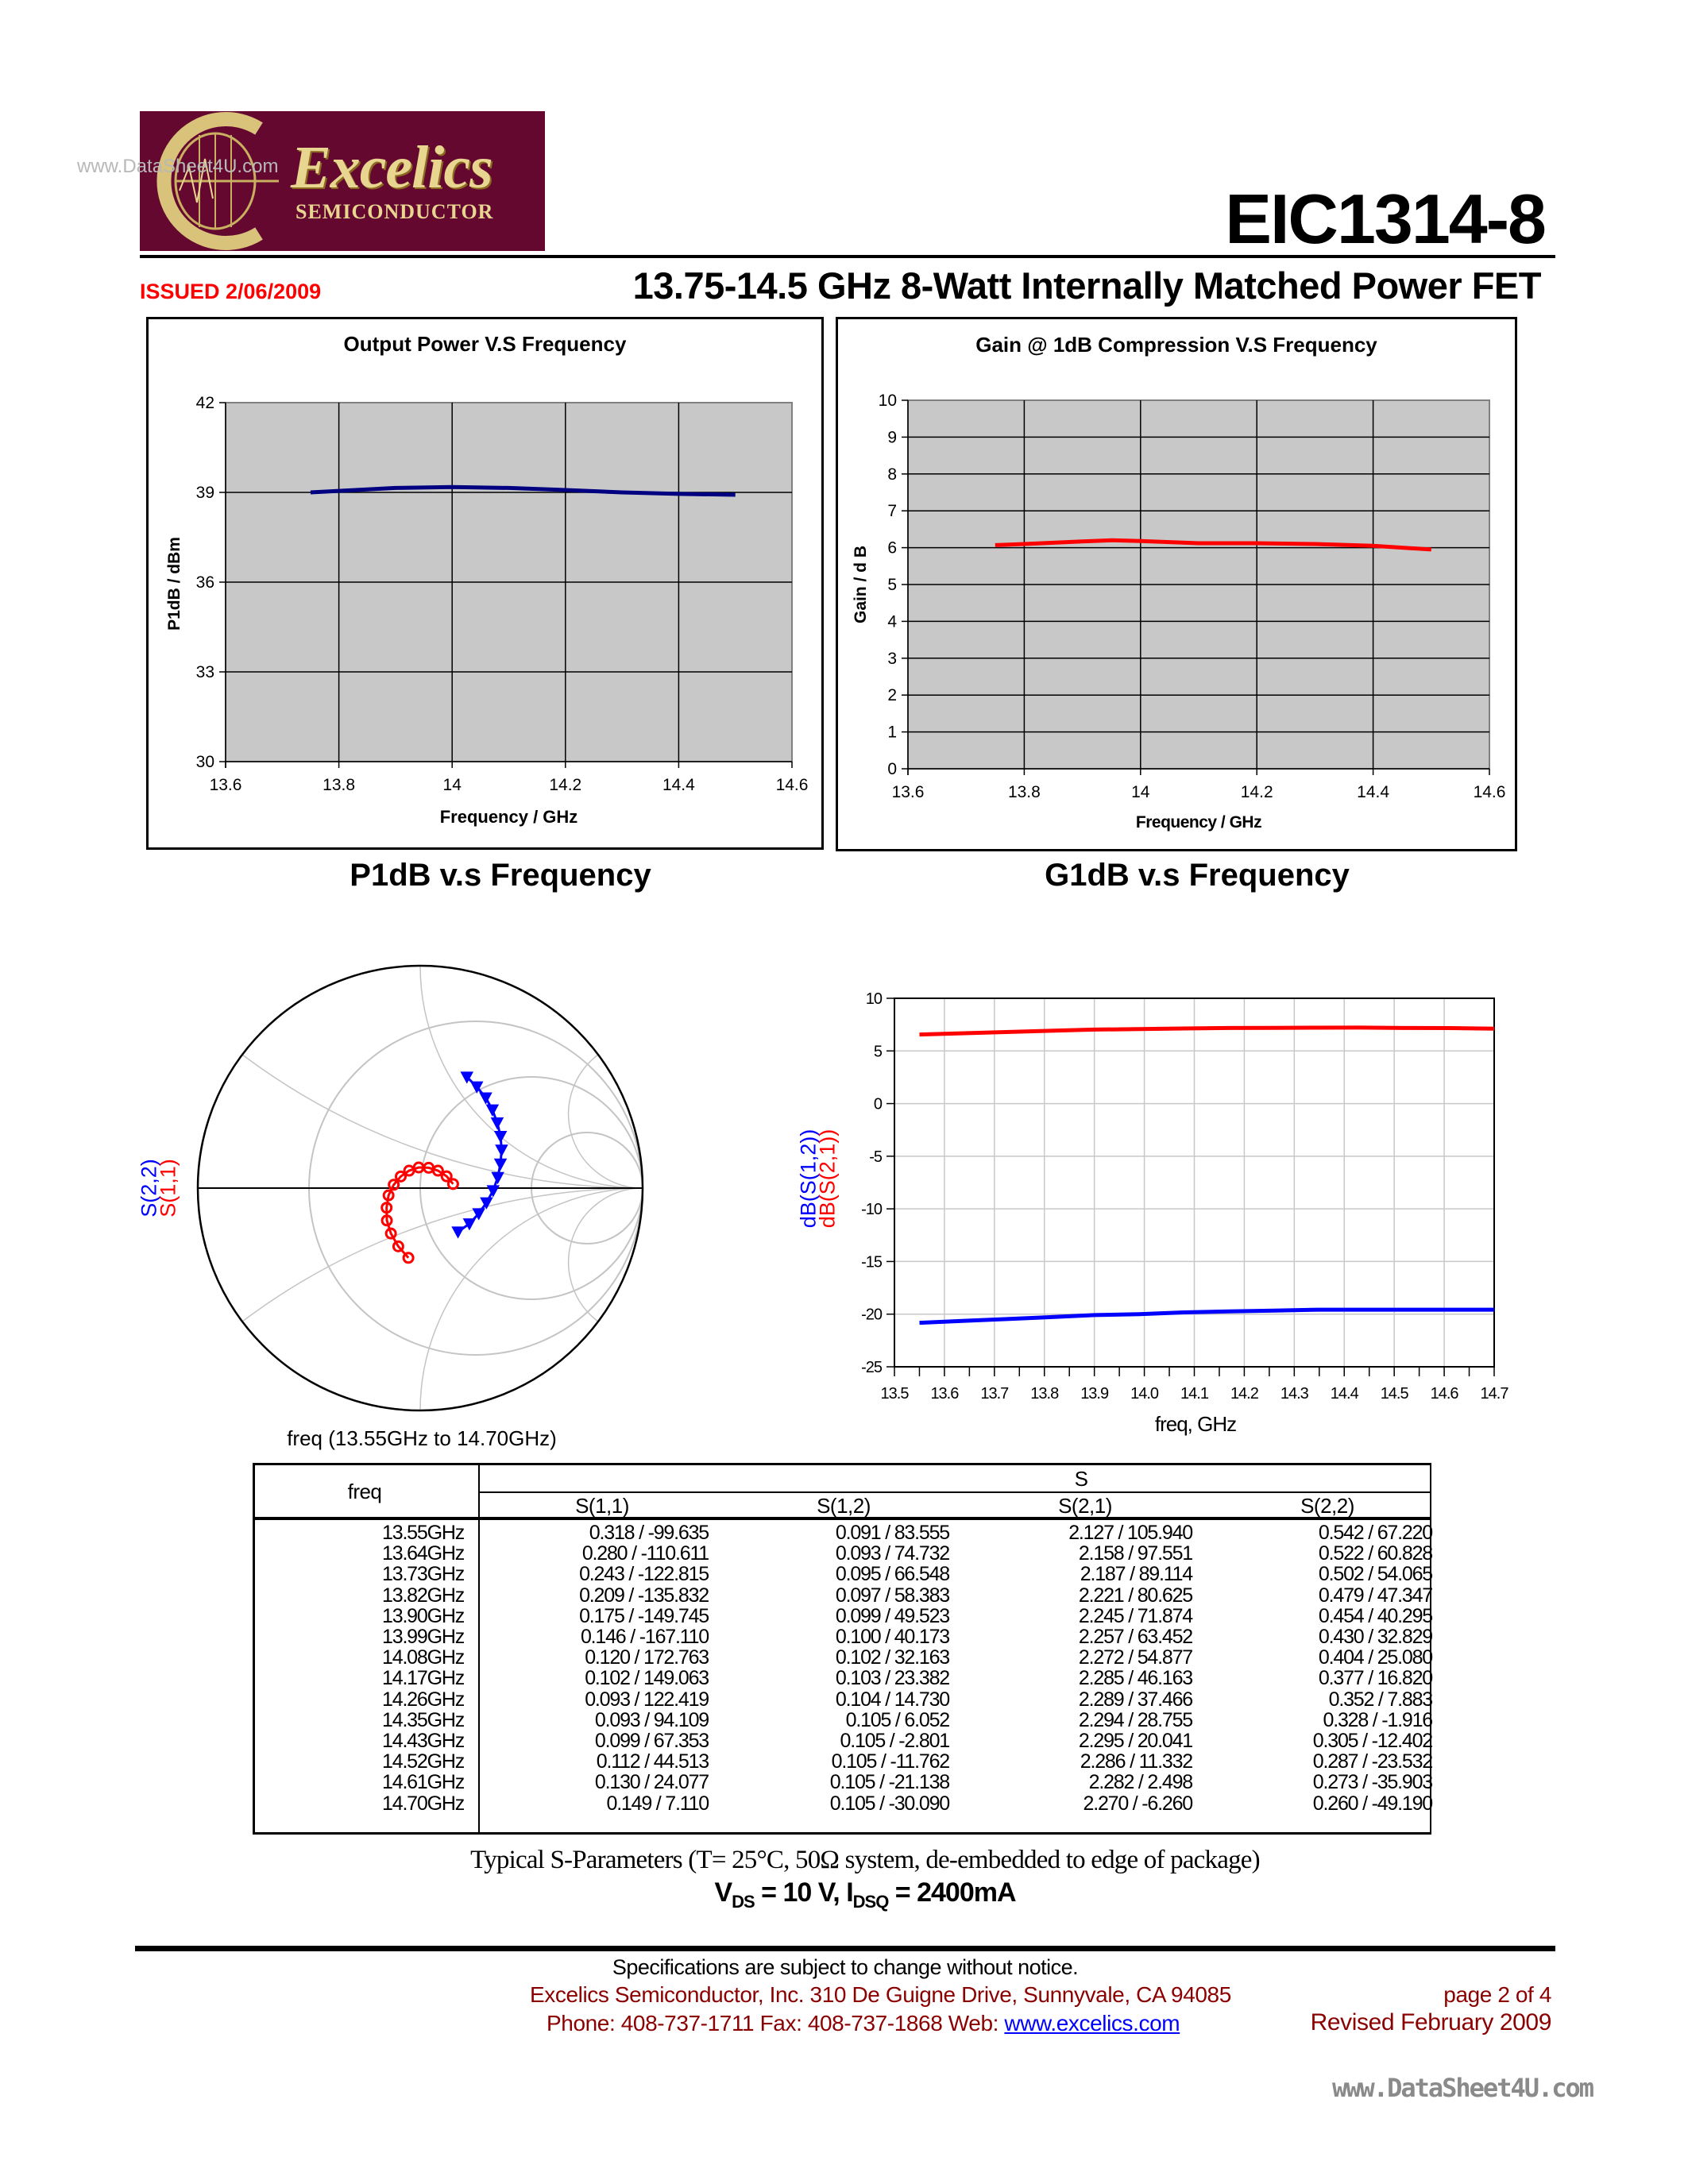  Describe the element at coordinates (1373, 1761) in the screenshot. I see `table-cell-value: 0.287 / -23.532` at that location.